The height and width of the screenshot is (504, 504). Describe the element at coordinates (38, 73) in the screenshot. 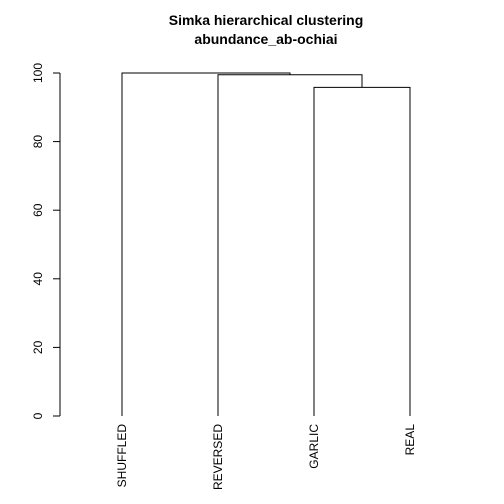

I see `y-tick-label: 100` at that location.